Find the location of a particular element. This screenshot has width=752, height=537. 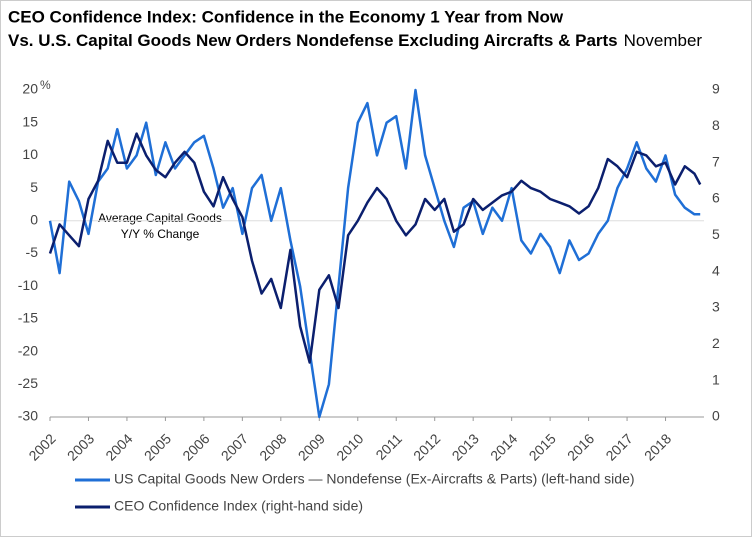

y2-tick-label: 6 is located at coordinates (716, 198).